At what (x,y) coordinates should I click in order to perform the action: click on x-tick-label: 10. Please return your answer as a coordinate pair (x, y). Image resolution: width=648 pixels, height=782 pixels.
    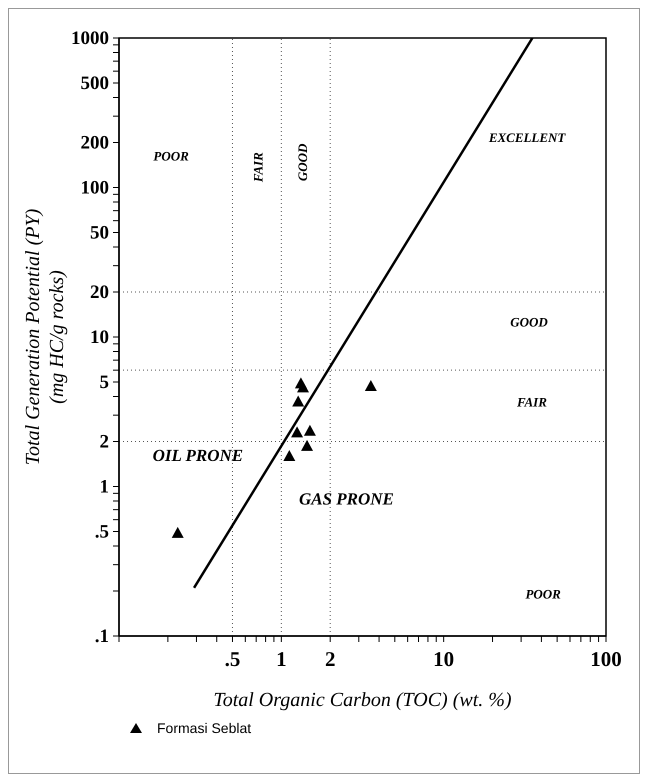
    Looking at the image, I should click on (443, 659).